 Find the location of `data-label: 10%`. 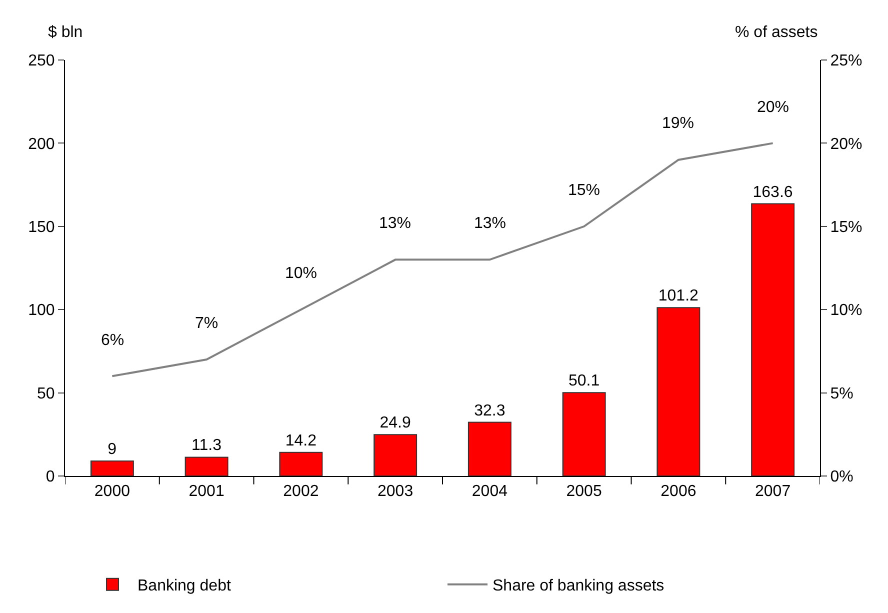

data-label: 10% is located at coordinates (301, 273).